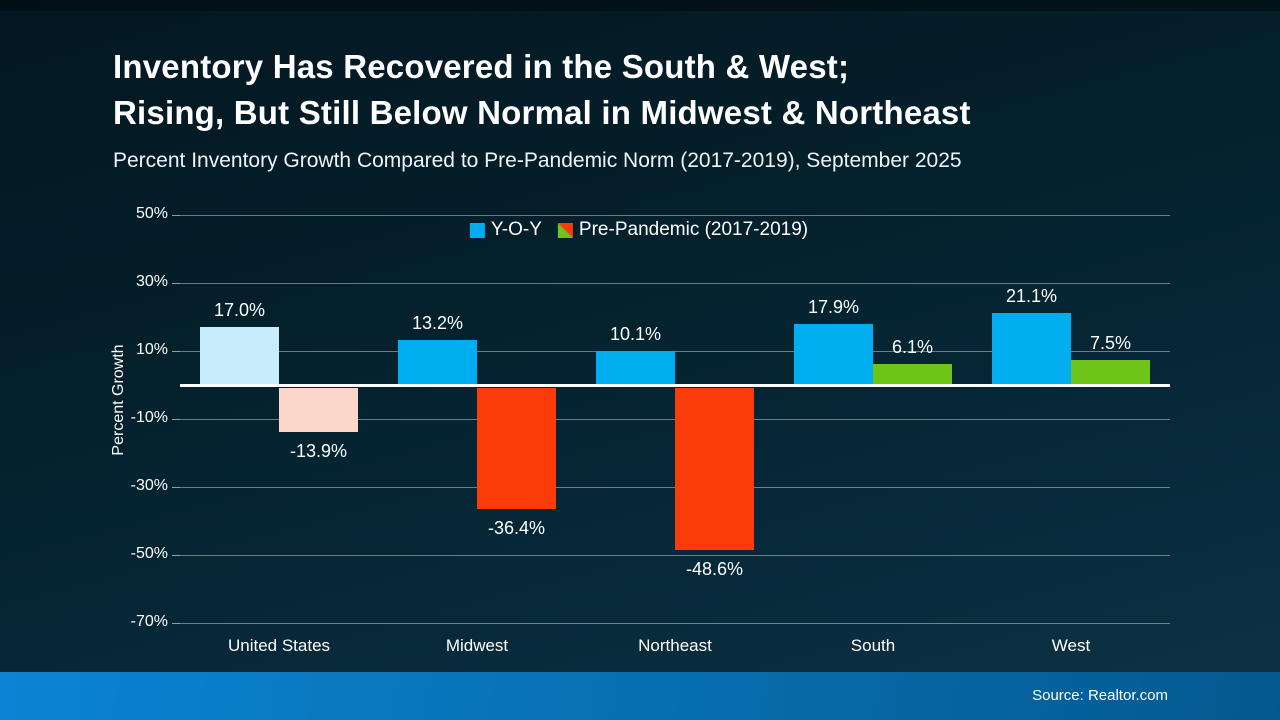  I want to click on value-label-yoy-united-states: 17.0%, so click(239, 310).